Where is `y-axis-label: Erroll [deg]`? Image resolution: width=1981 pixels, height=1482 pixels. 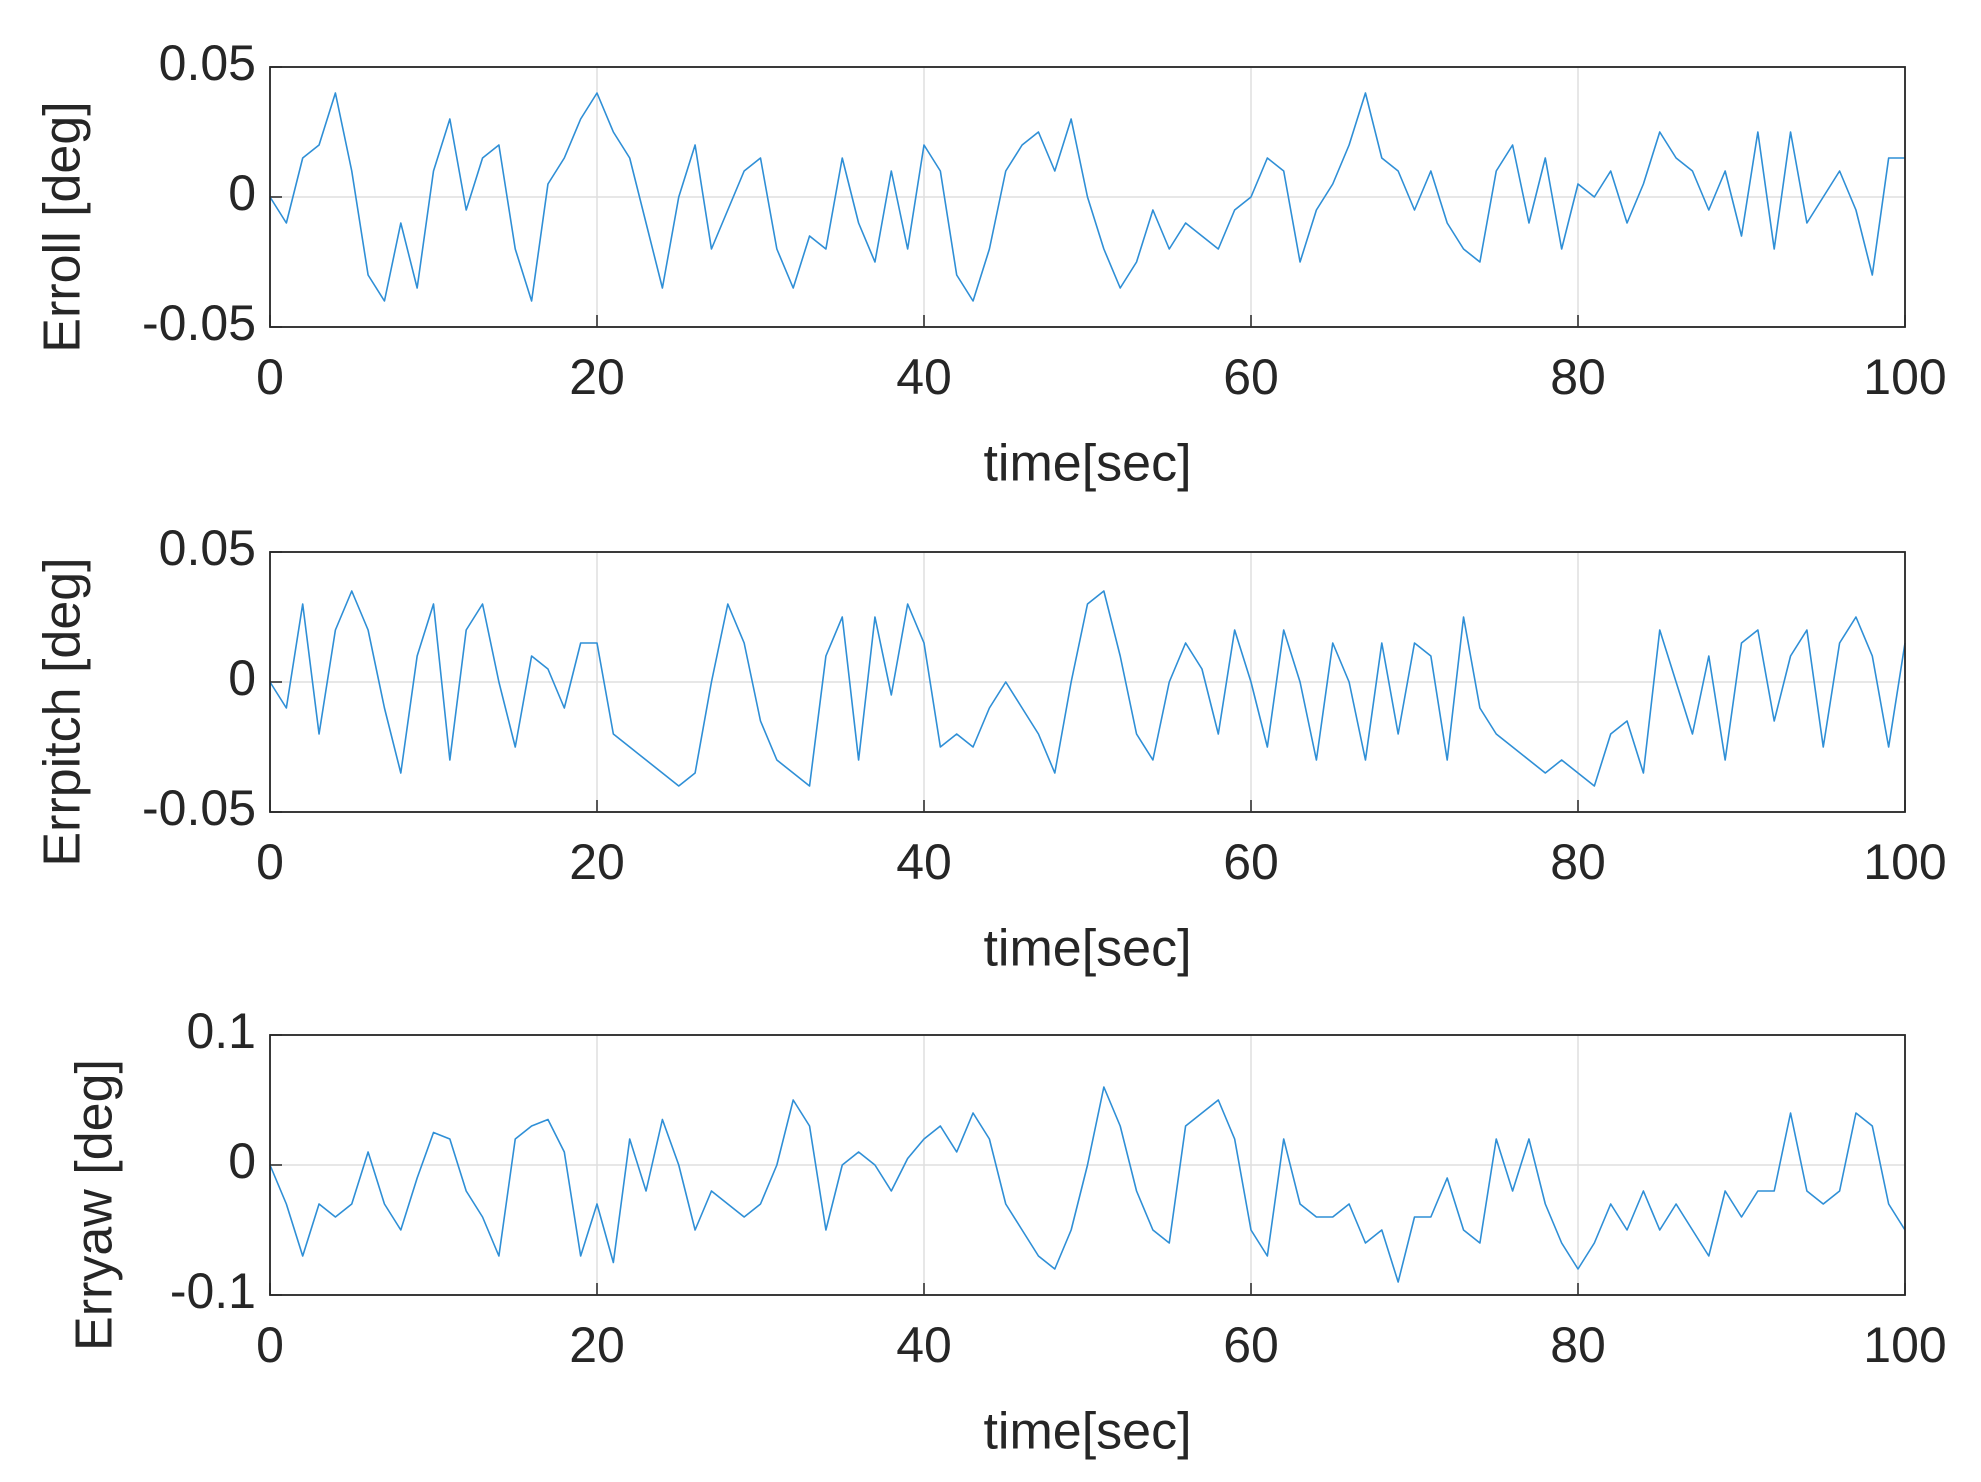 y-axis-label: Erroll [deg] is located at coordinates (63, 226).